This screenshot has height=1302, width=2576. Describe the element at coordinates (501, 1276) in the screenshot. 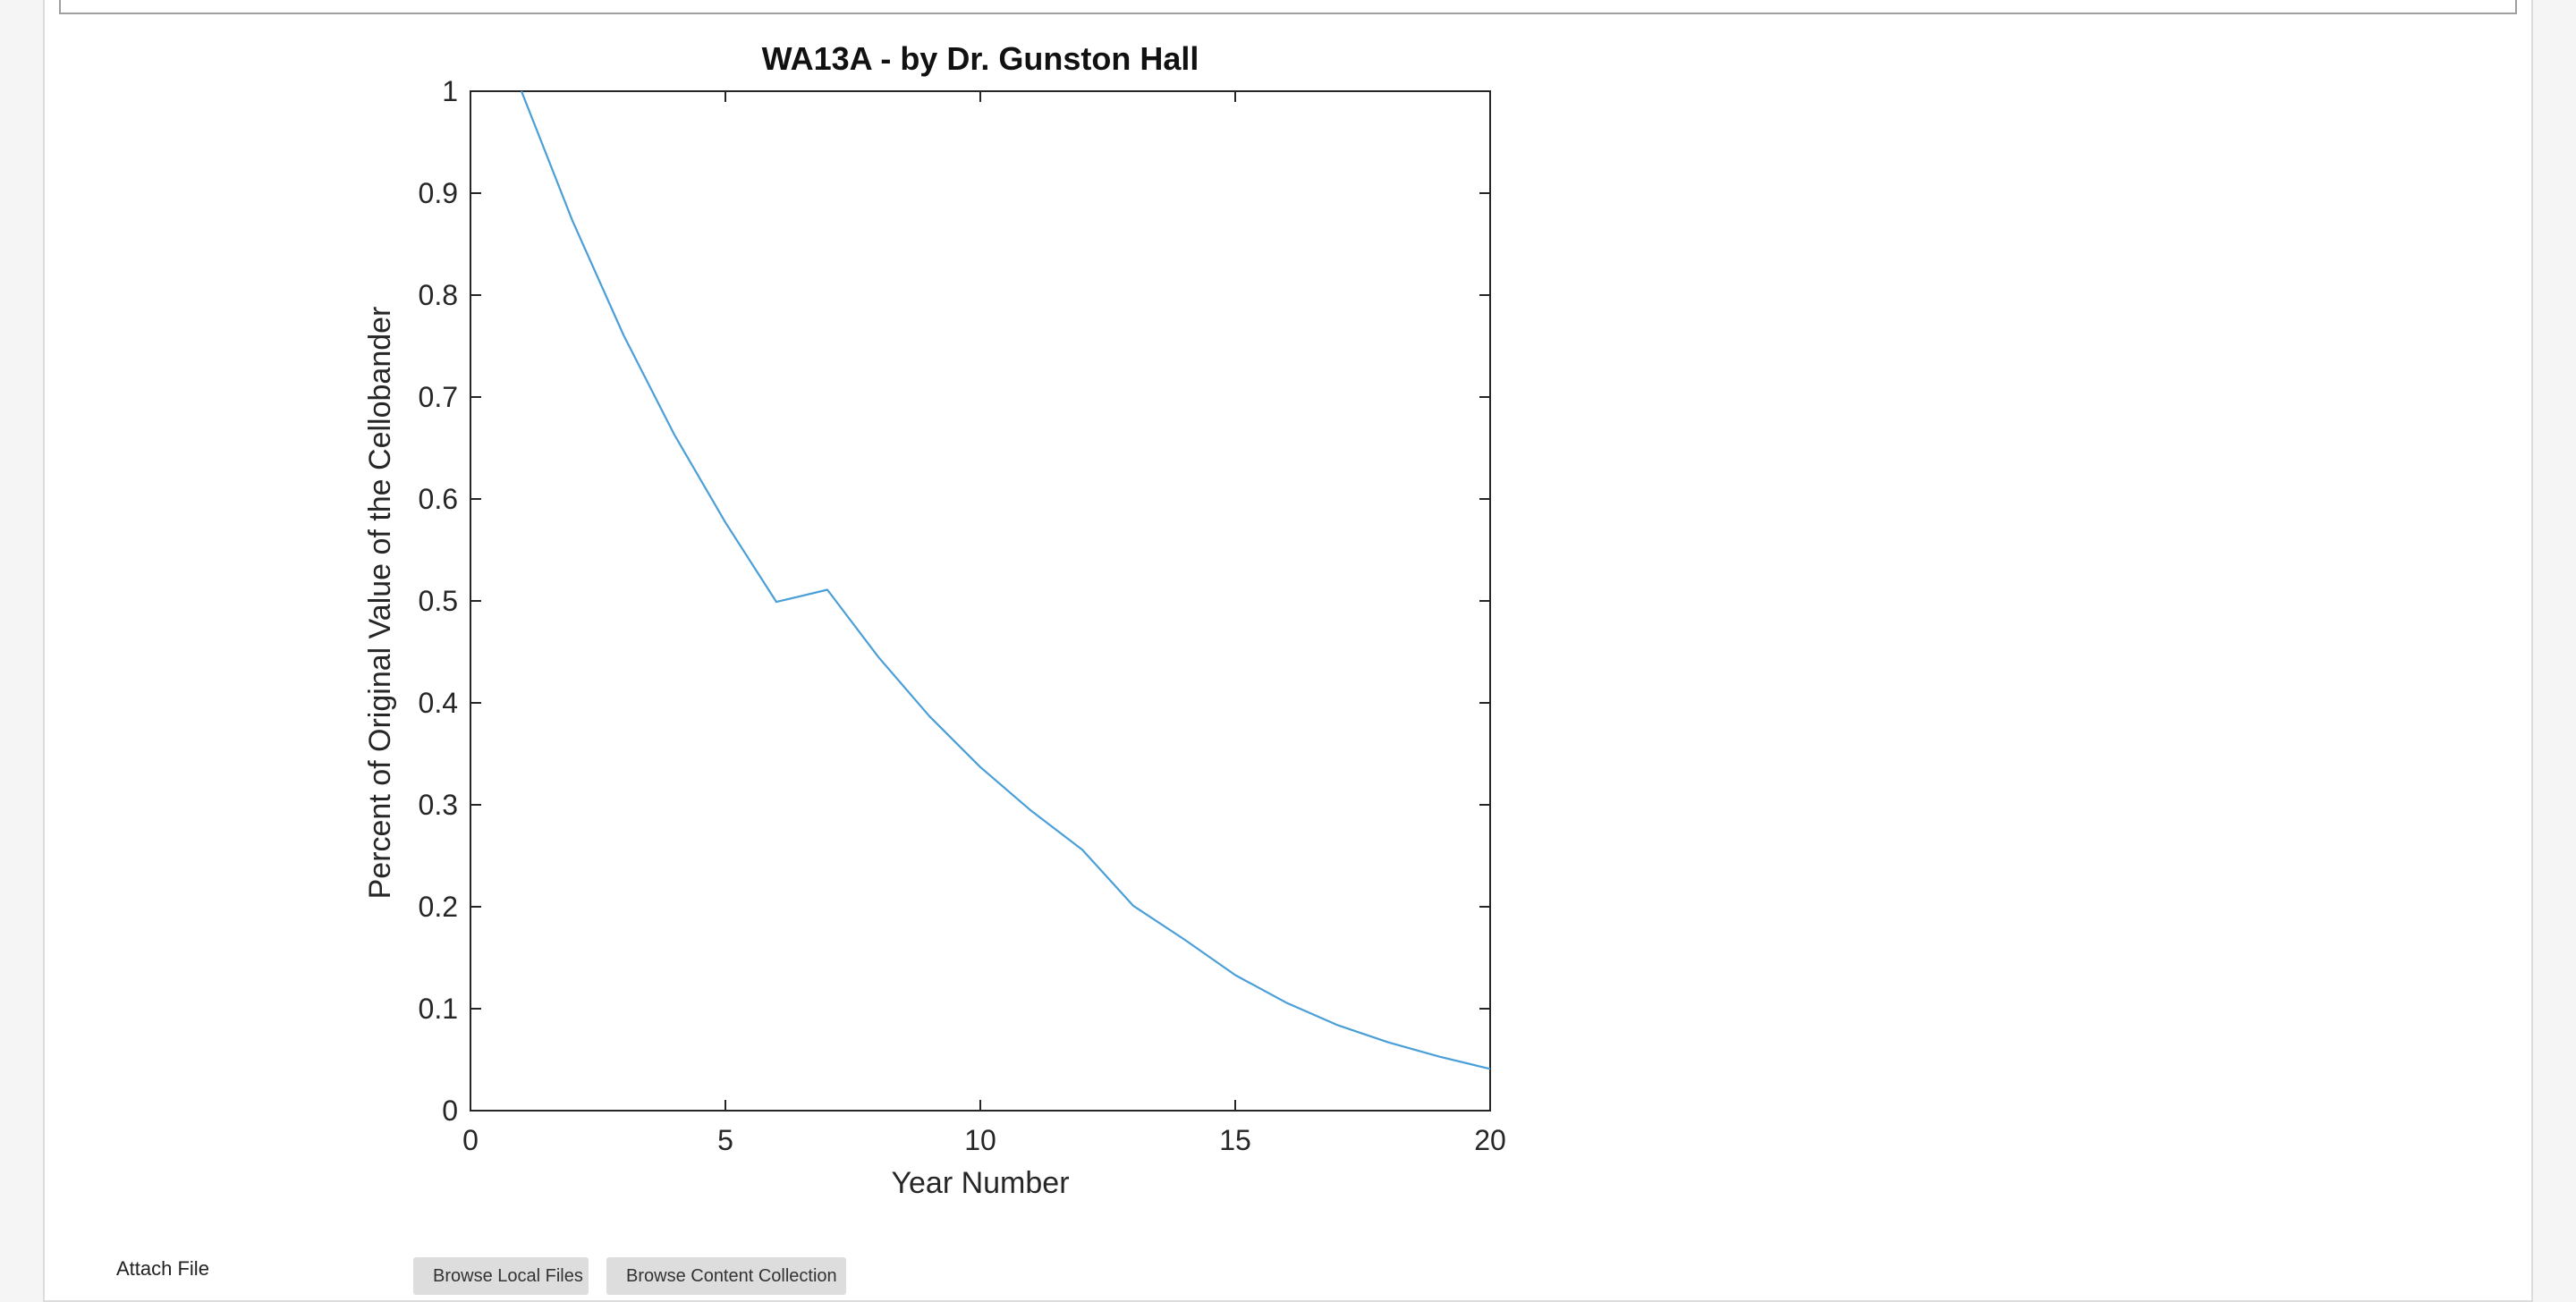

I see `browse-local-files-button: Browse Local Files` at that location.